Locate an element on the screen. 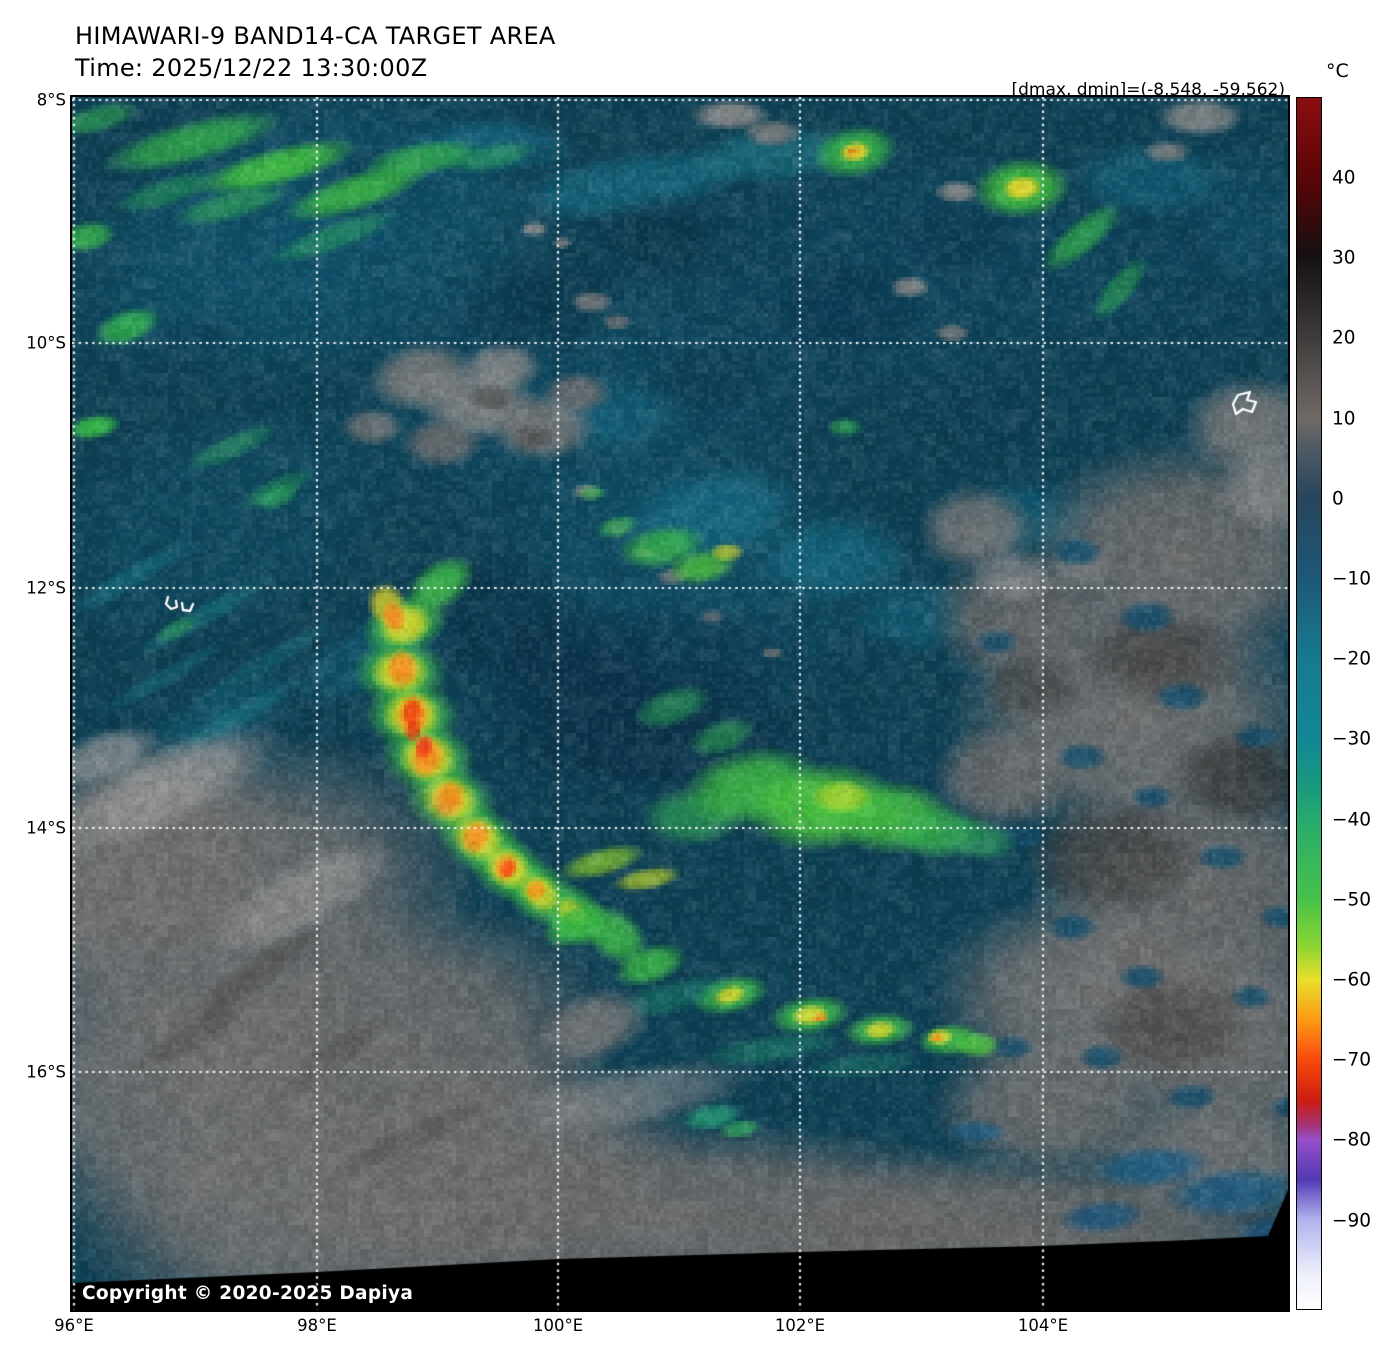 The width and height of the screenshot is (1388, 1360). colorbar-tick-label: 20 is located at coordinates (1344, 338).